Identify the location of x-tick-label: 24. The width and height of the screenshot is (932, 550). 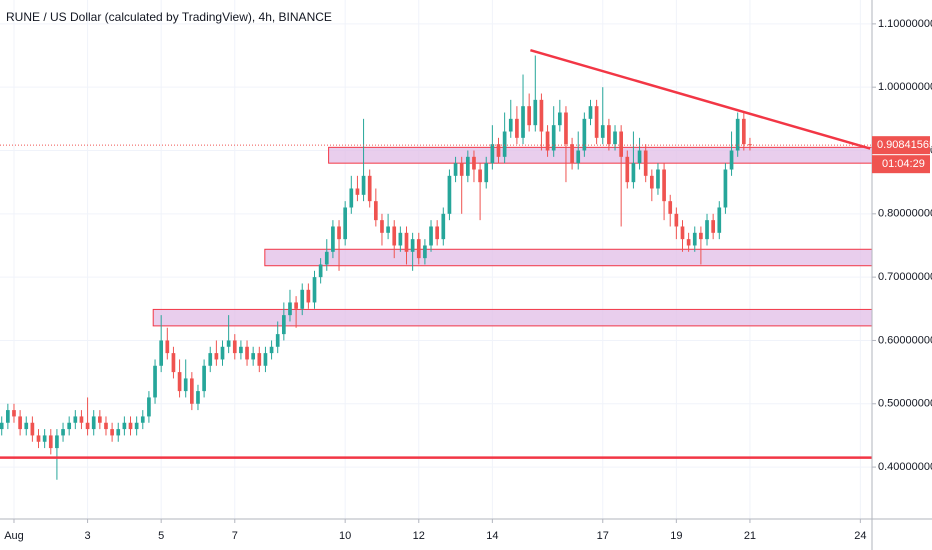
(860, 536).